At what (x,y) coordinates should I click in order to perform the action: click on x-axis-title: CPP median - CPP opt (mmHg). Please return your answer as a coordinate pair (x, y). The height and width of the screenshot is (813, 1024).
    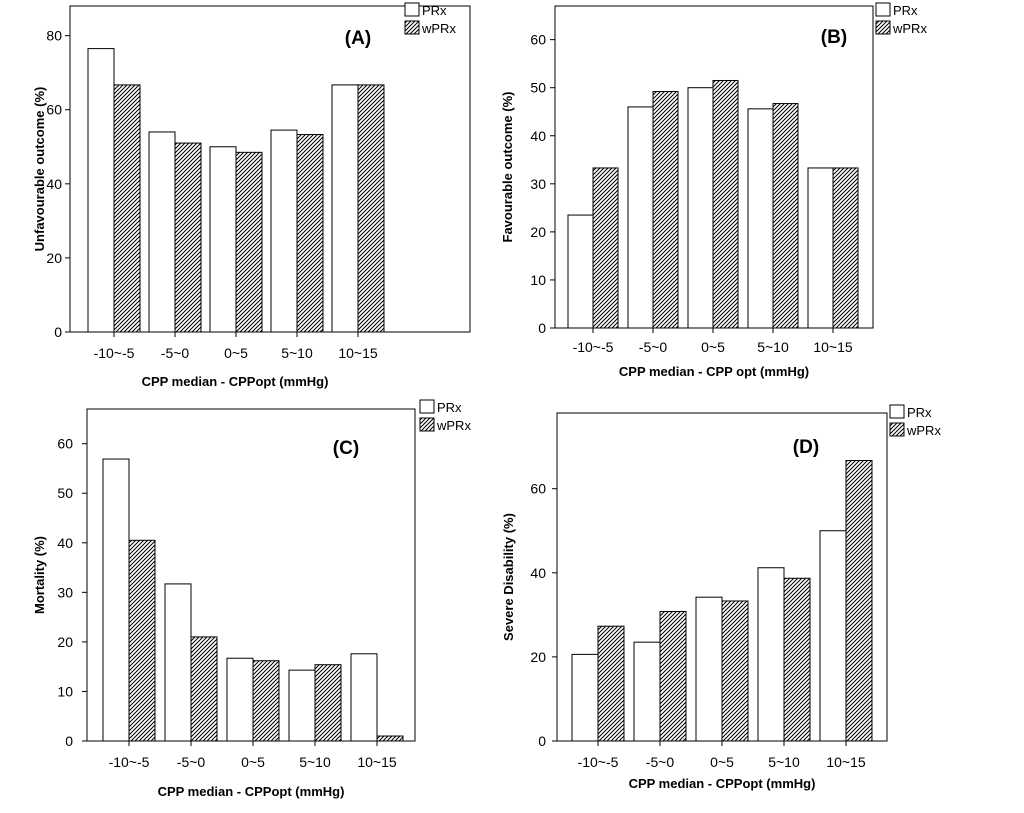
    Looking at the image, I should click on (714, 371).